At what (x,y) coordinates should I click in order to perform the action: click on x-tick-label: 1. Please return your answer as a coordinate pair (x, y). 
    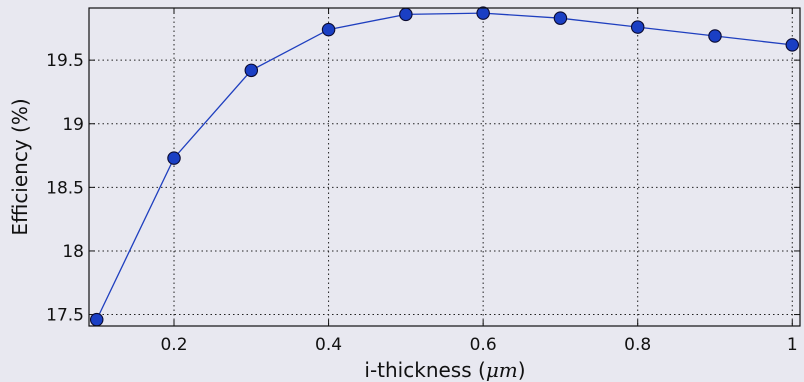
    Looking at the image, I should click on (792, 345).